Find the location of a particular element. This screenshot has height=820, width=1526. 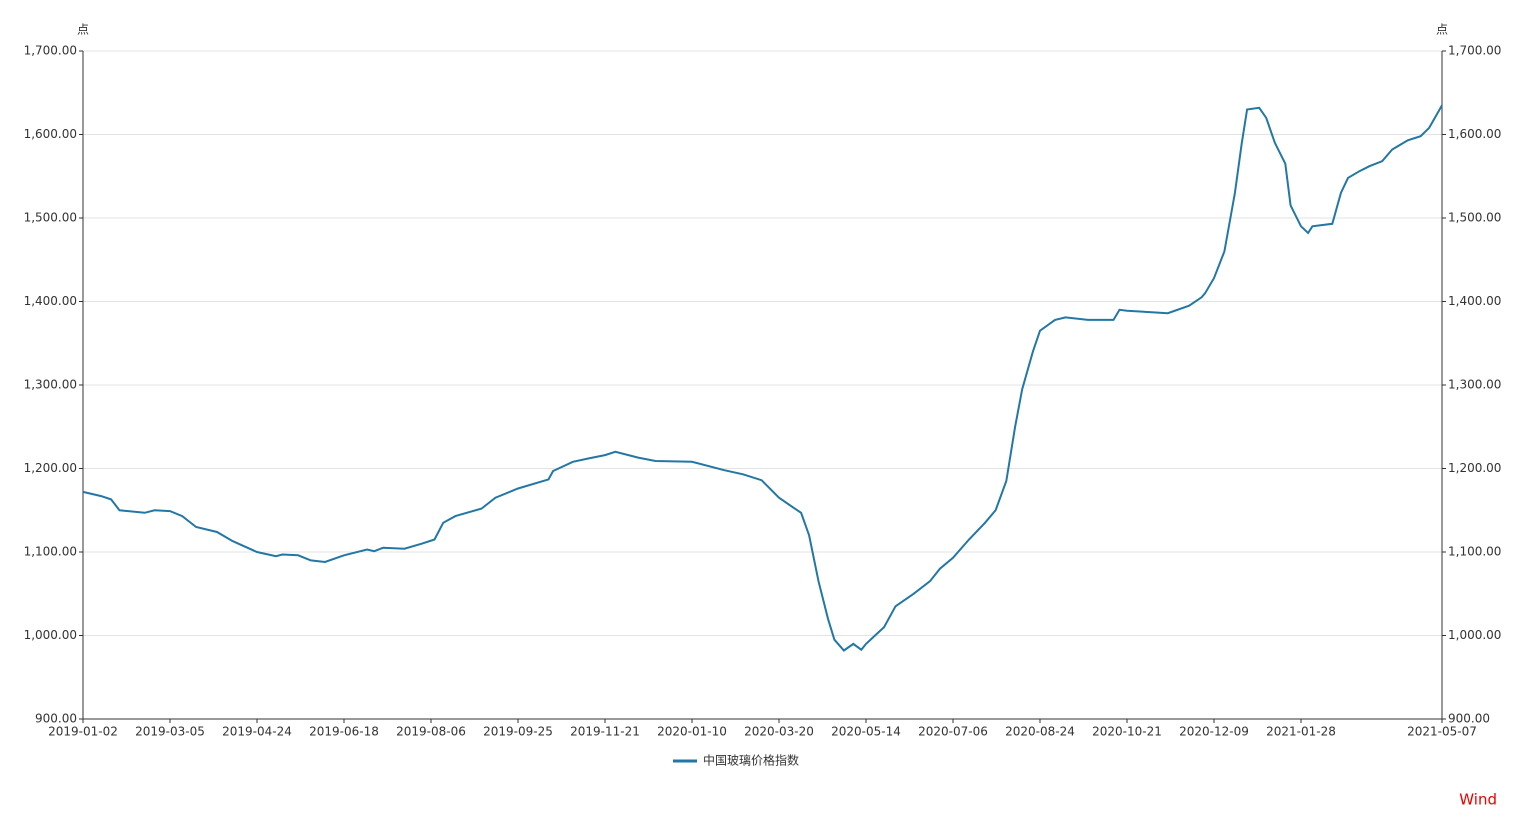

x-tick-label: 2019-04-24 is located at coordinates (257, 732).